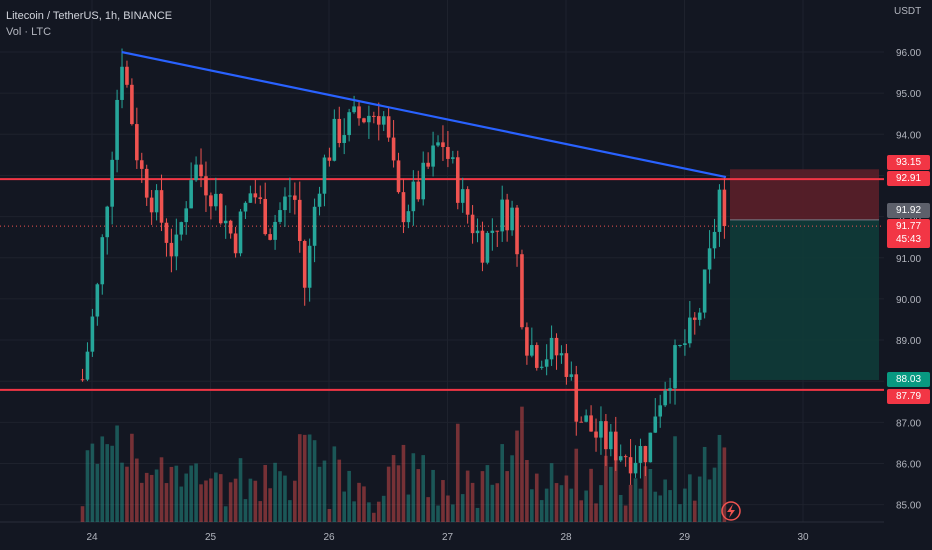 The height and width of the screenshot is (550, 932). What do you see at coordinates (908, 379) in the screenshot?
I see `target-price-tag: 88.03` at bounding box center [908, 379].